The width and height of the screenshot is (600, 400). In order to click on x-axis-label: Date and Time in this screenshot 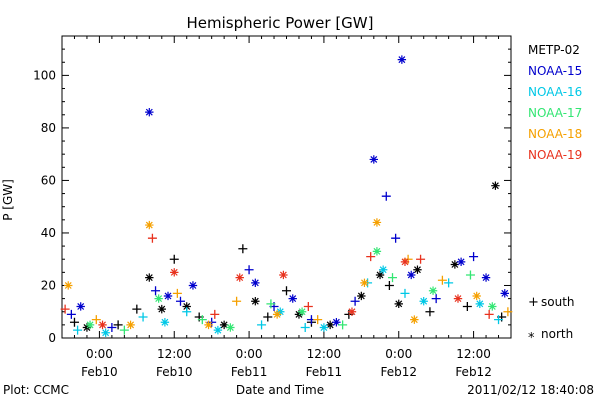, I will do `click(280, 390)`.